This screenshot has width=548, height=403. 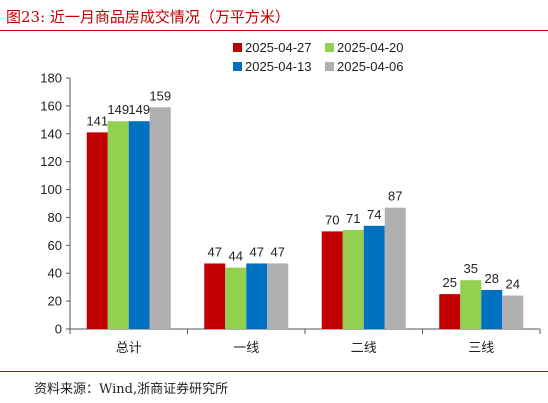 What do you see at coordinates (131, 389) in the screenshot?
I see `source-note: 资料来源：Wind,浙商证券研究所` at bounding box center [131, 389].